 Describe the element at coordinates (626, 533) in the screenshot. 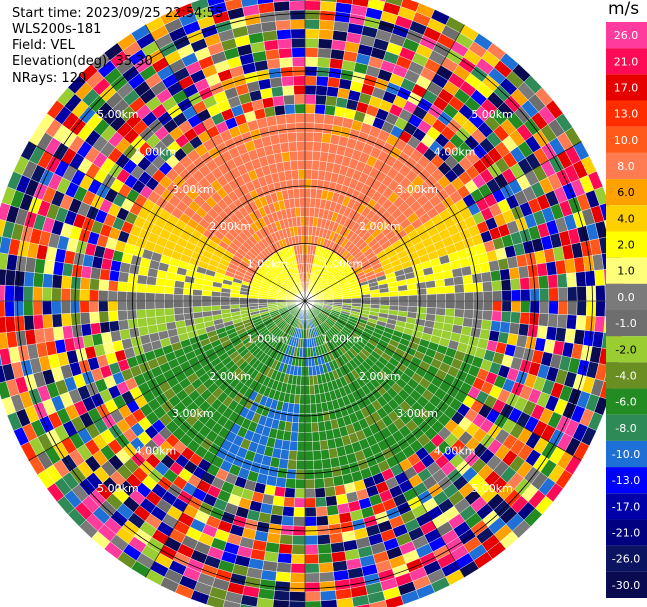

I see `colorbar-tick-label: -21.0` at that location.